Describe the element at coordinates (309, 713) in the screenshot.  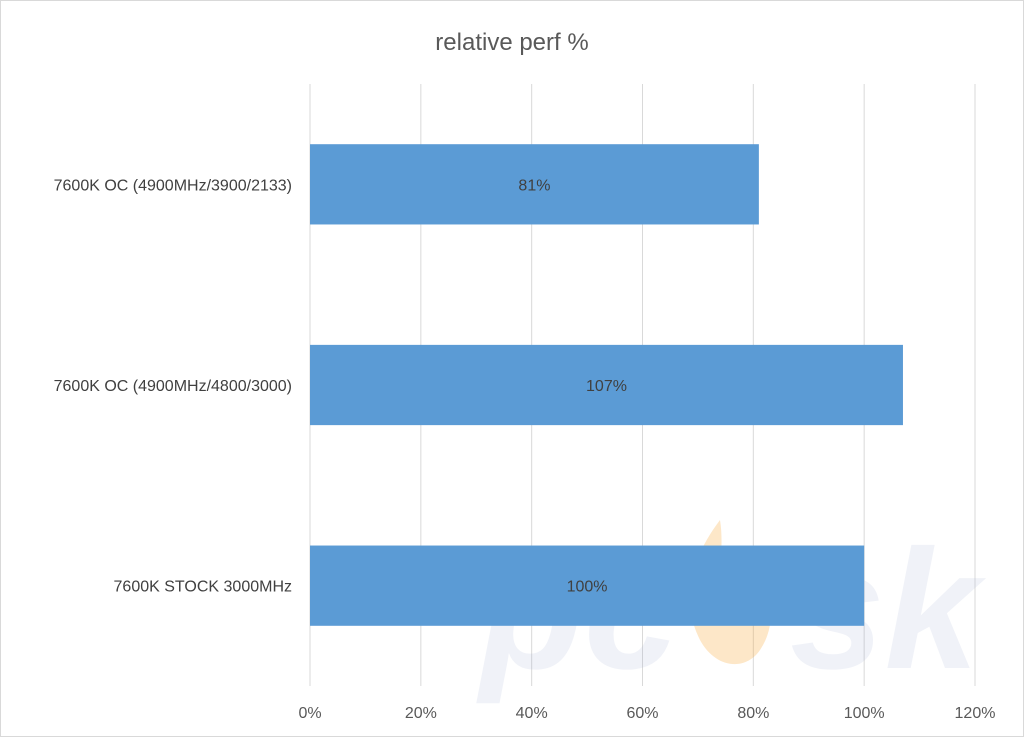
I see `x-tick-label: 0%` at that location.